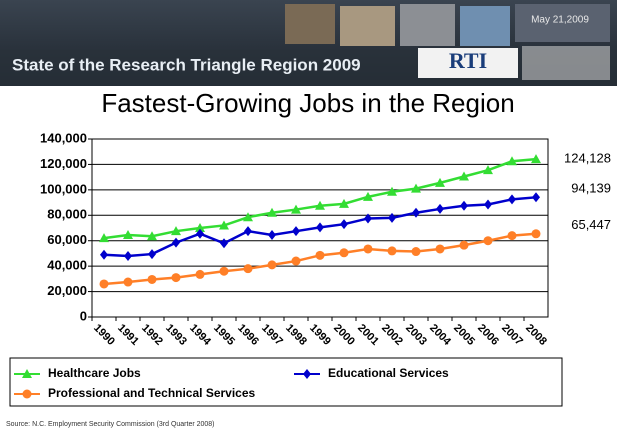  What do you see at coordinates (176, 335) in the screenshot?
I see `x-tick-label: 1993` at bounding box center [176, 335].